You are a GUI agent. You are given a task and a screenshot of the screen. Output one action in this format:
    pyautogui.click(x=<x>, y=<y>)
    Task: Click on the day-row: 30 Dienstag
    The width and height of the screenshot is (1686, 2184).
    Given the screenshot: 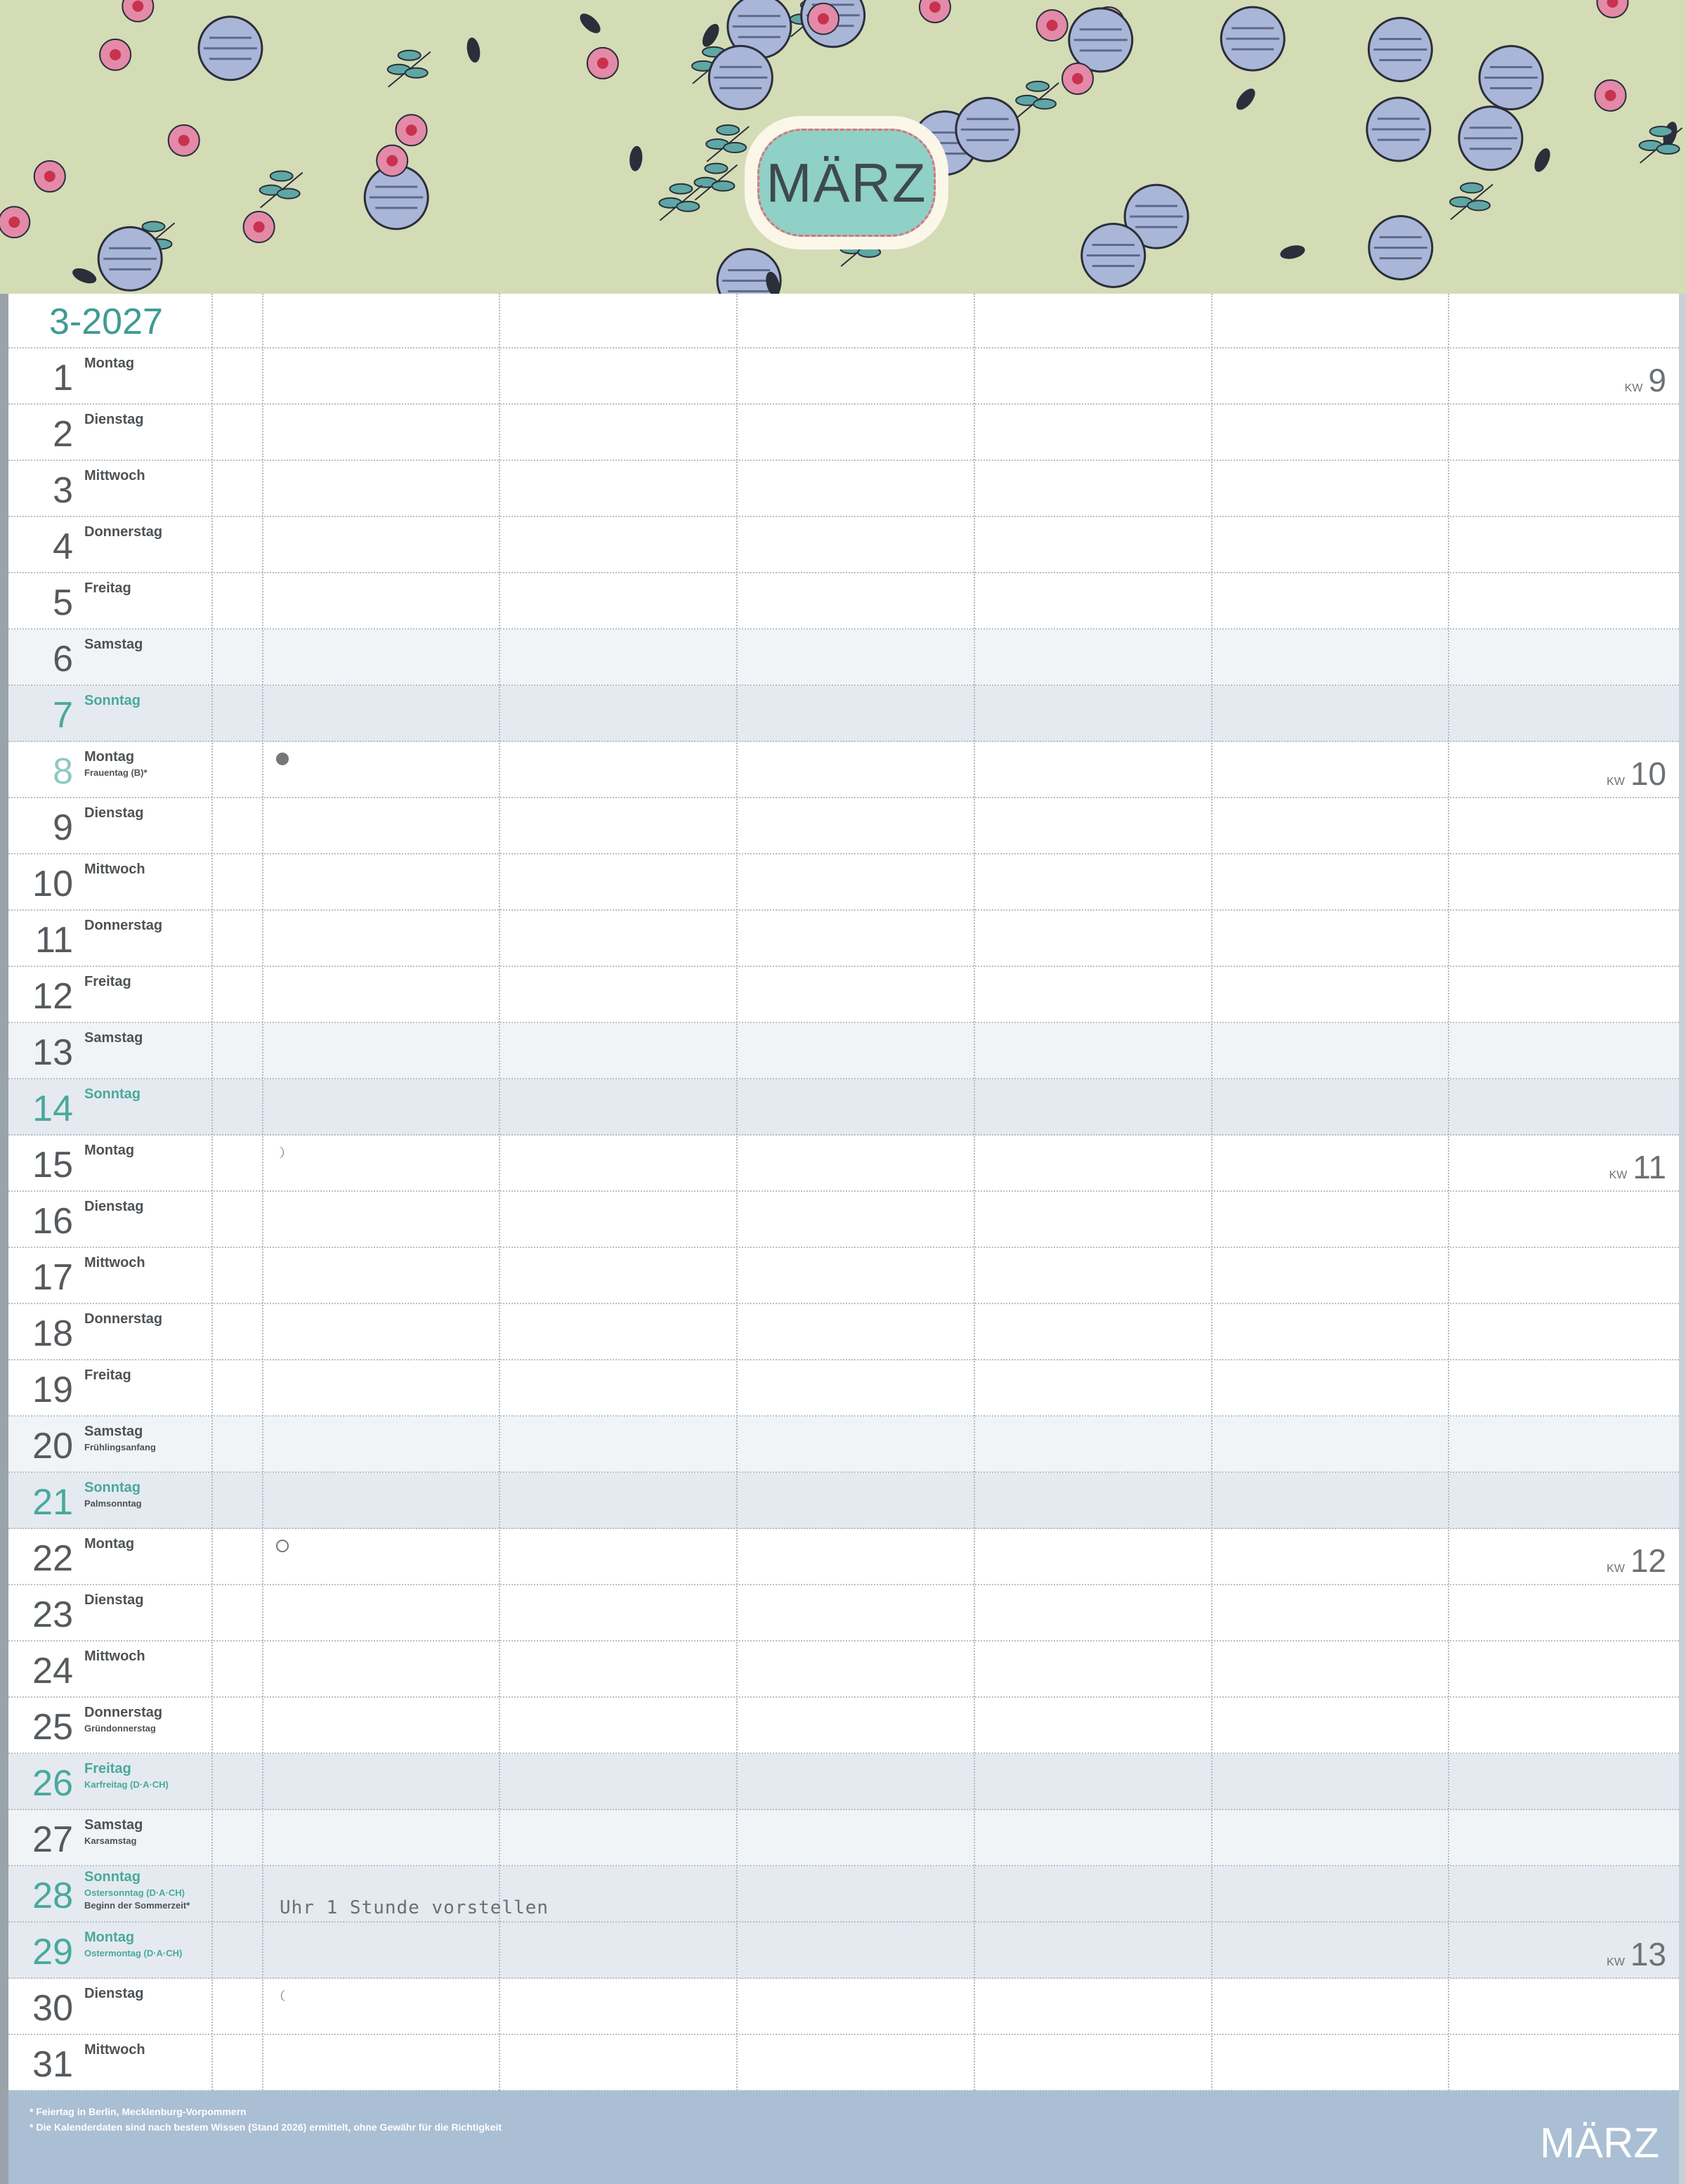 What is the action you would take?
    pyautogui.click(x=843, y=2007)
    